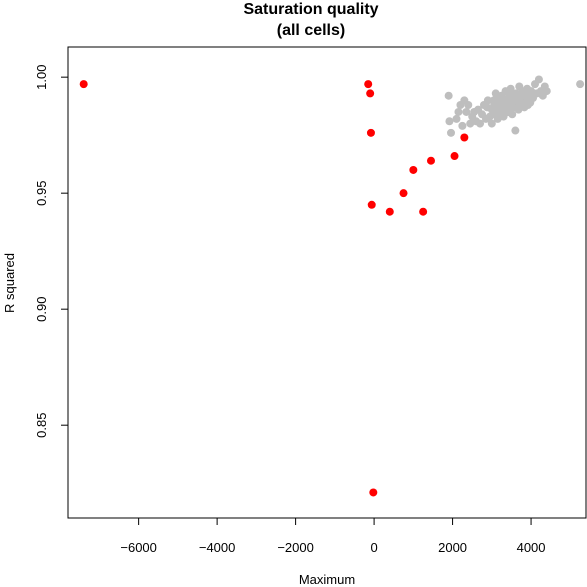  Describe the element at coordinates (333, 536) in the screenshot. I see `x-axis: −6000 −4000 −2000 0 2000 4000` at that location.